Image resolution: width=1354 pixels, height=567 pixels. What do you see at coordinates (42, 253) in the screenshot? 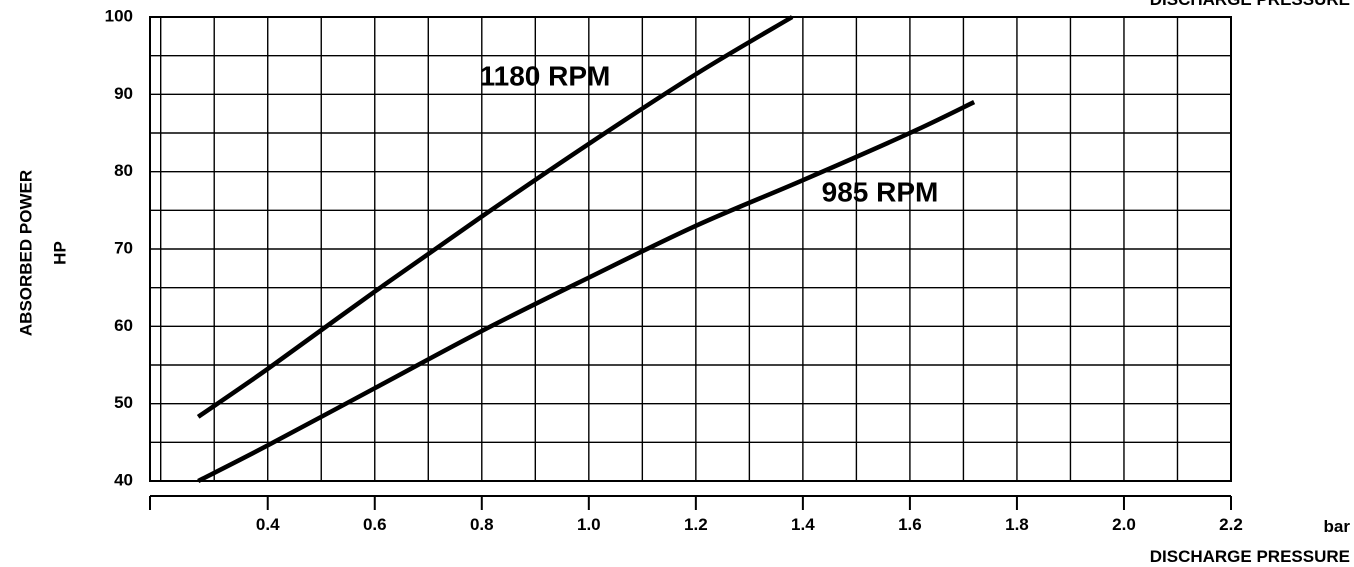
I see `y-axis-title: ABSORBED POWER HP` at bounding box center [42, 253].